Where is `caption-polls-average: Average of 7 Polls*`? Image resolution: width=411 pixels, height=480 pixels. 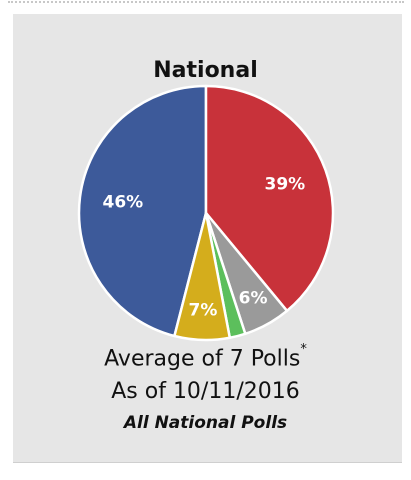 caption-polls-average: Average of 7 Polls* is located at coordinates (205, 357).